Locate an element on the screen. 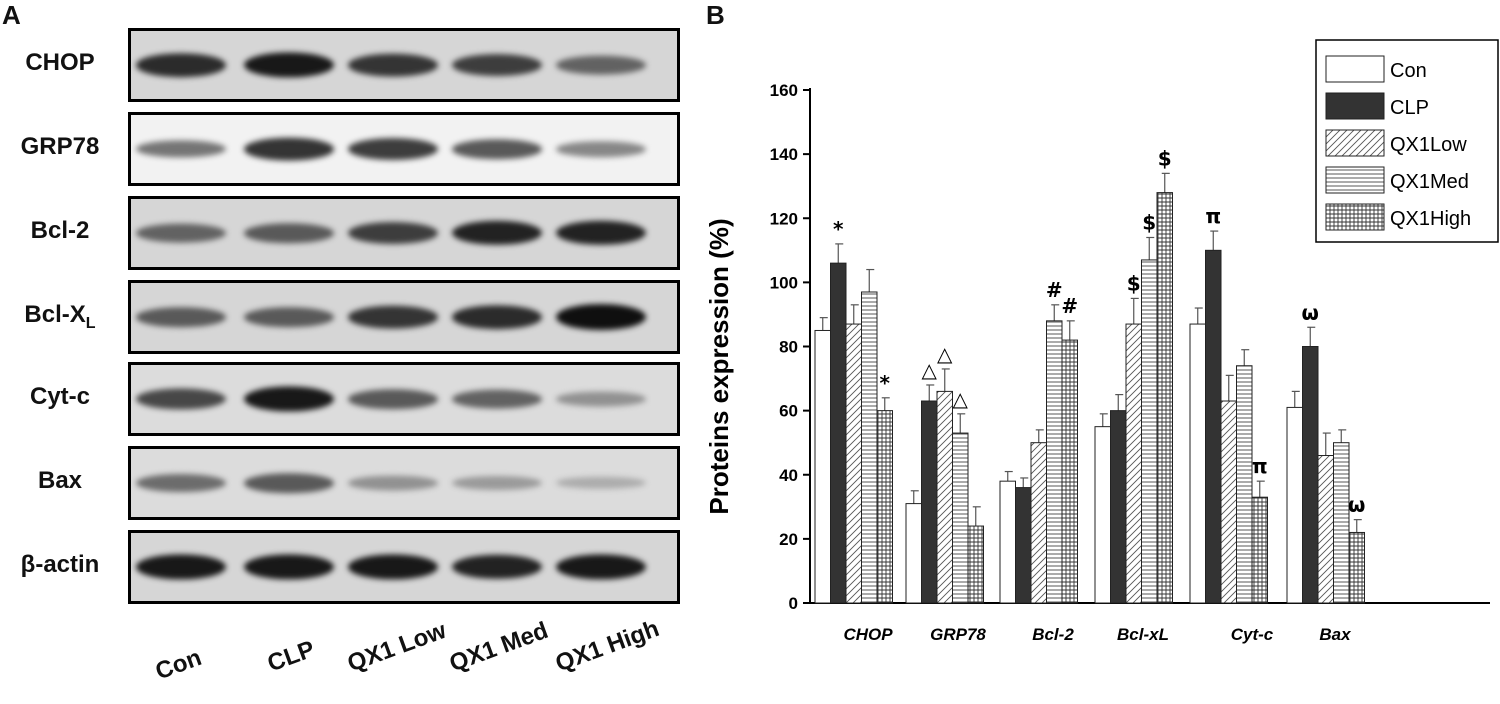 The image size is (1500, 704). blot-row-label: Bax is located at coordinates (60, 480).